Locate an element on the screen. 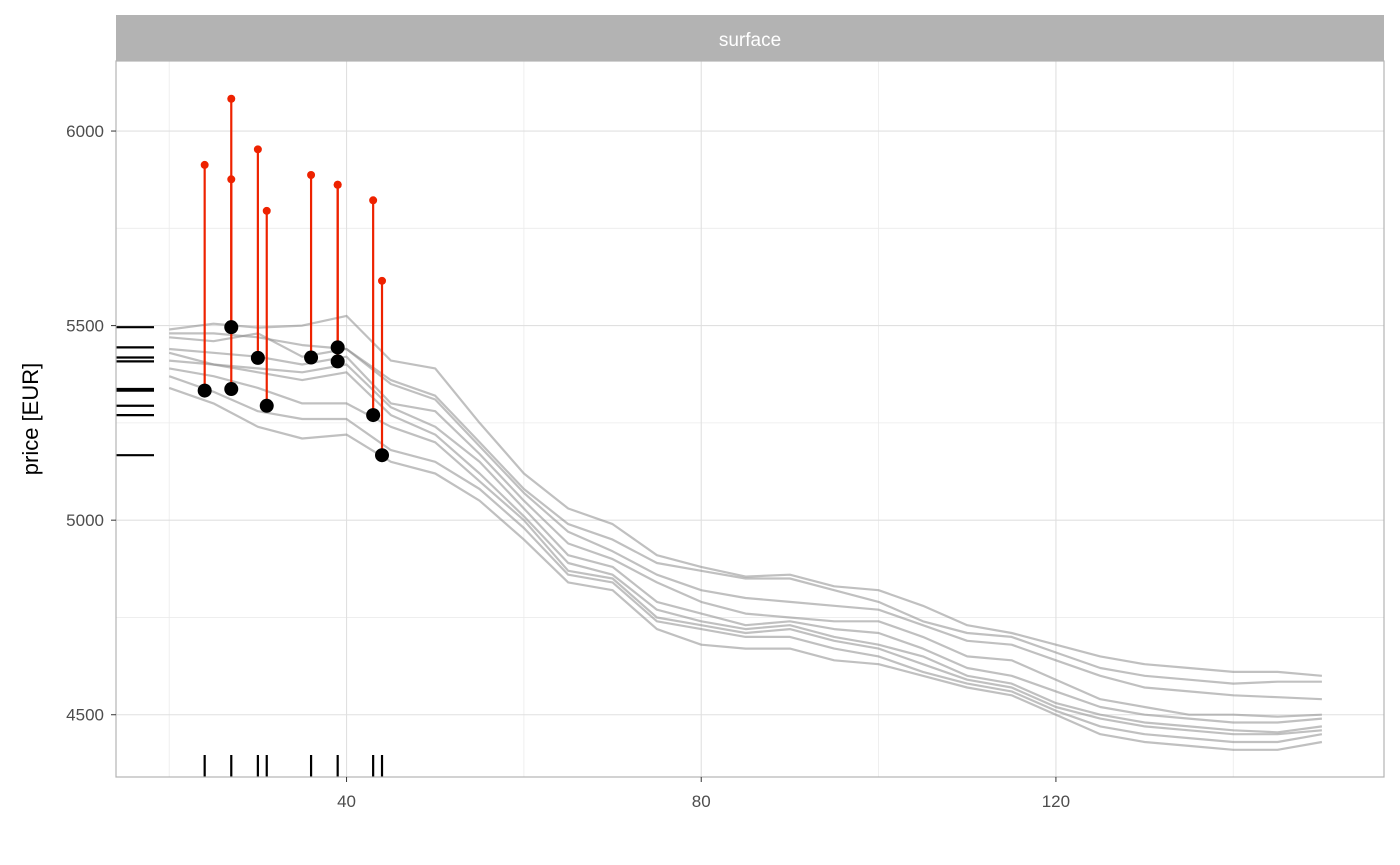 The width and height of the screenshot is (1400, 865). y-tick-label: 5000 is located at coordinates (85, 520).